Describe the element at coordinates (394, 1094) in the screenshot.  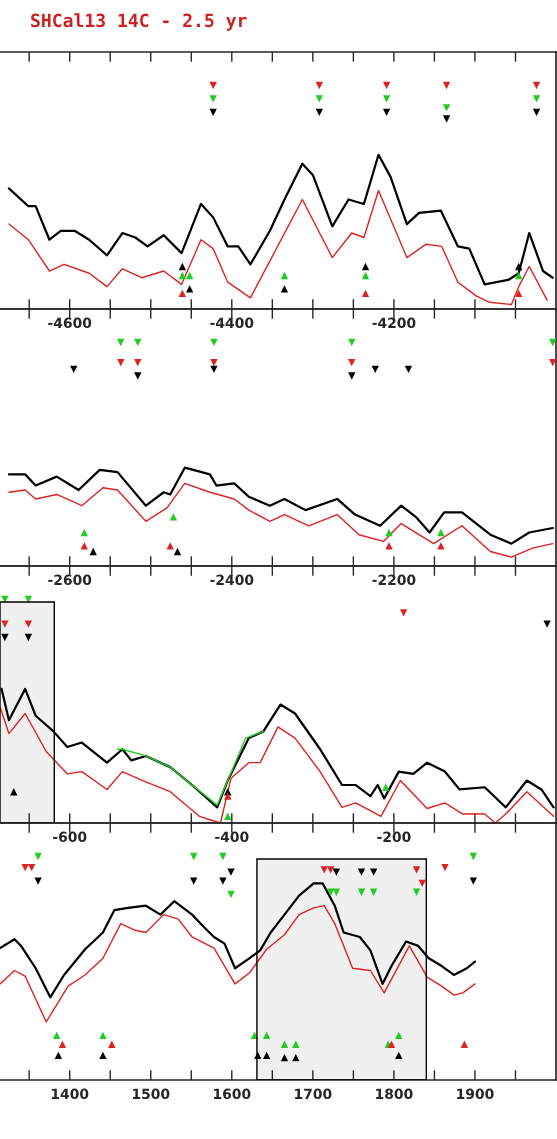
I see `x-tick-label: 1800` at that location.